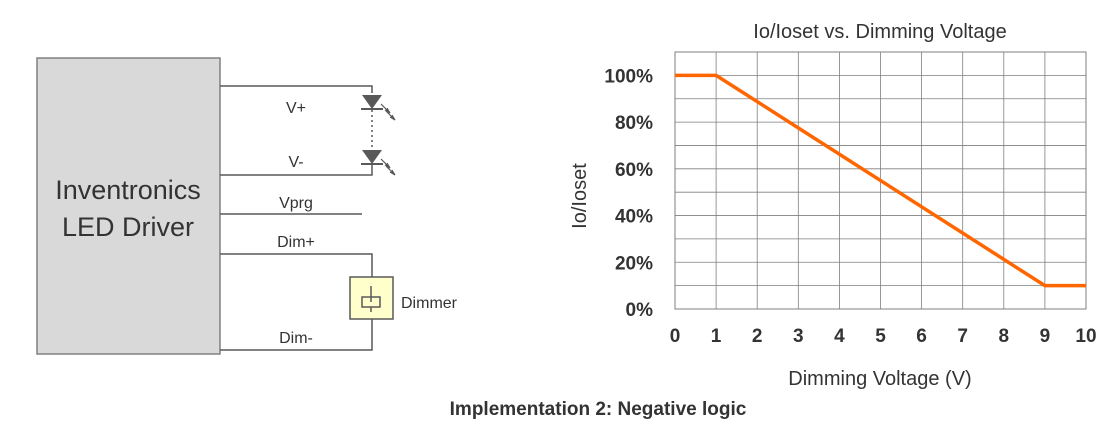  Describe the element at coordinates (296, 203) in the screenshot. I see `pin-vprg-label: Vprg` at that location.